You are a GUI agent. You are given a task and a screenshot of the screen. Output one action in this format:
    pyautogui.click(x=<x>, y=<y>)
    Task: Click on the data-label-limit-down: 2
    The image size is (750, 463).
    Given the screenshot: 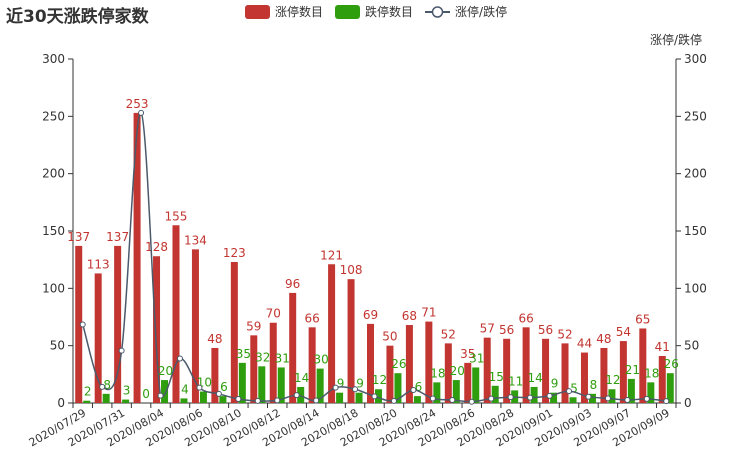 What is the action you would take?
    pyautogui.click(x=88, y=392)
    